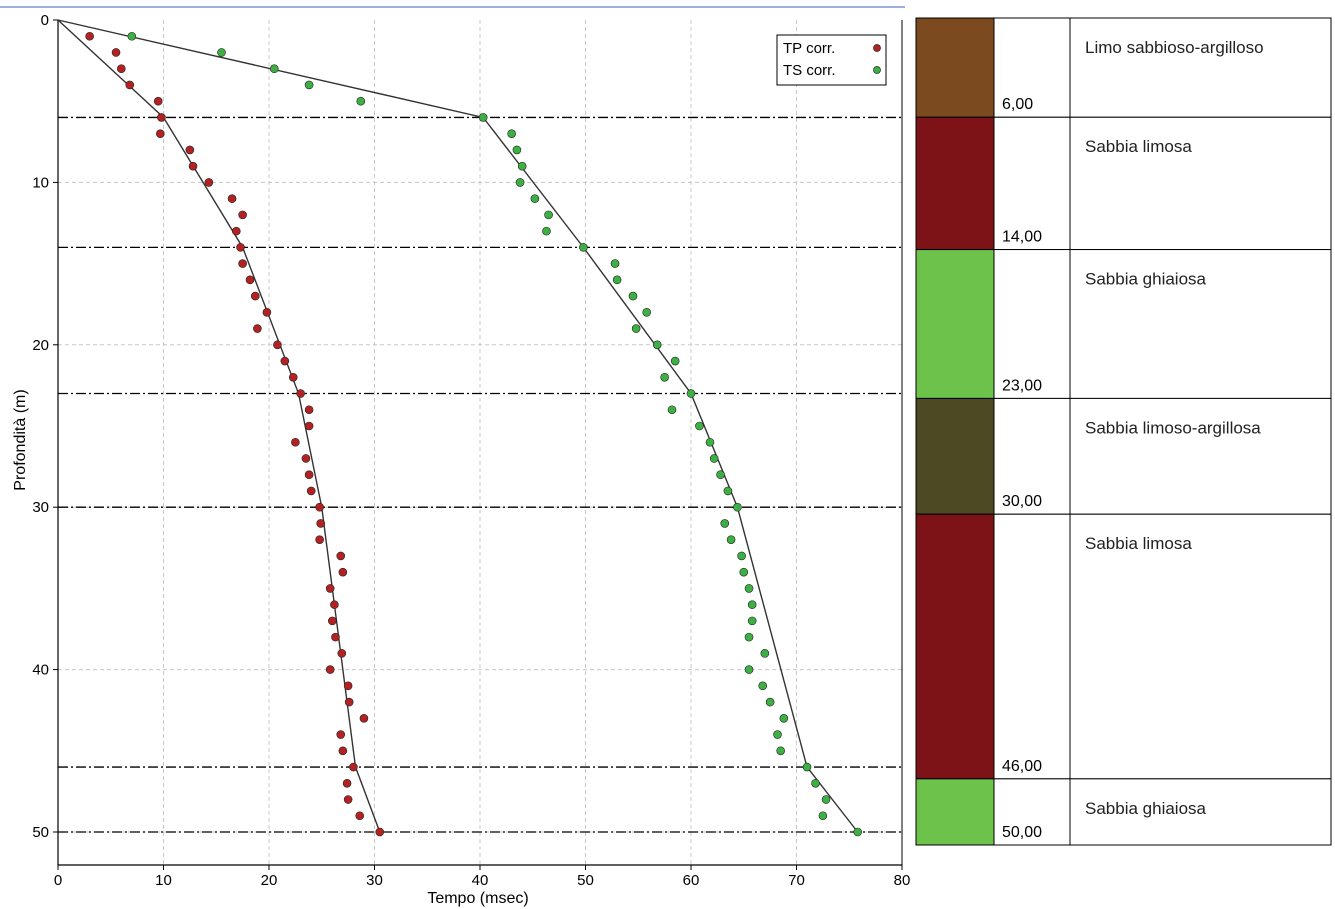 The image size is (1335, 909). What do you see at coordinates (20, 439) in the screenshot?
I see `y-axis-title: Profondità (m)` at bounding box center [20, 439].